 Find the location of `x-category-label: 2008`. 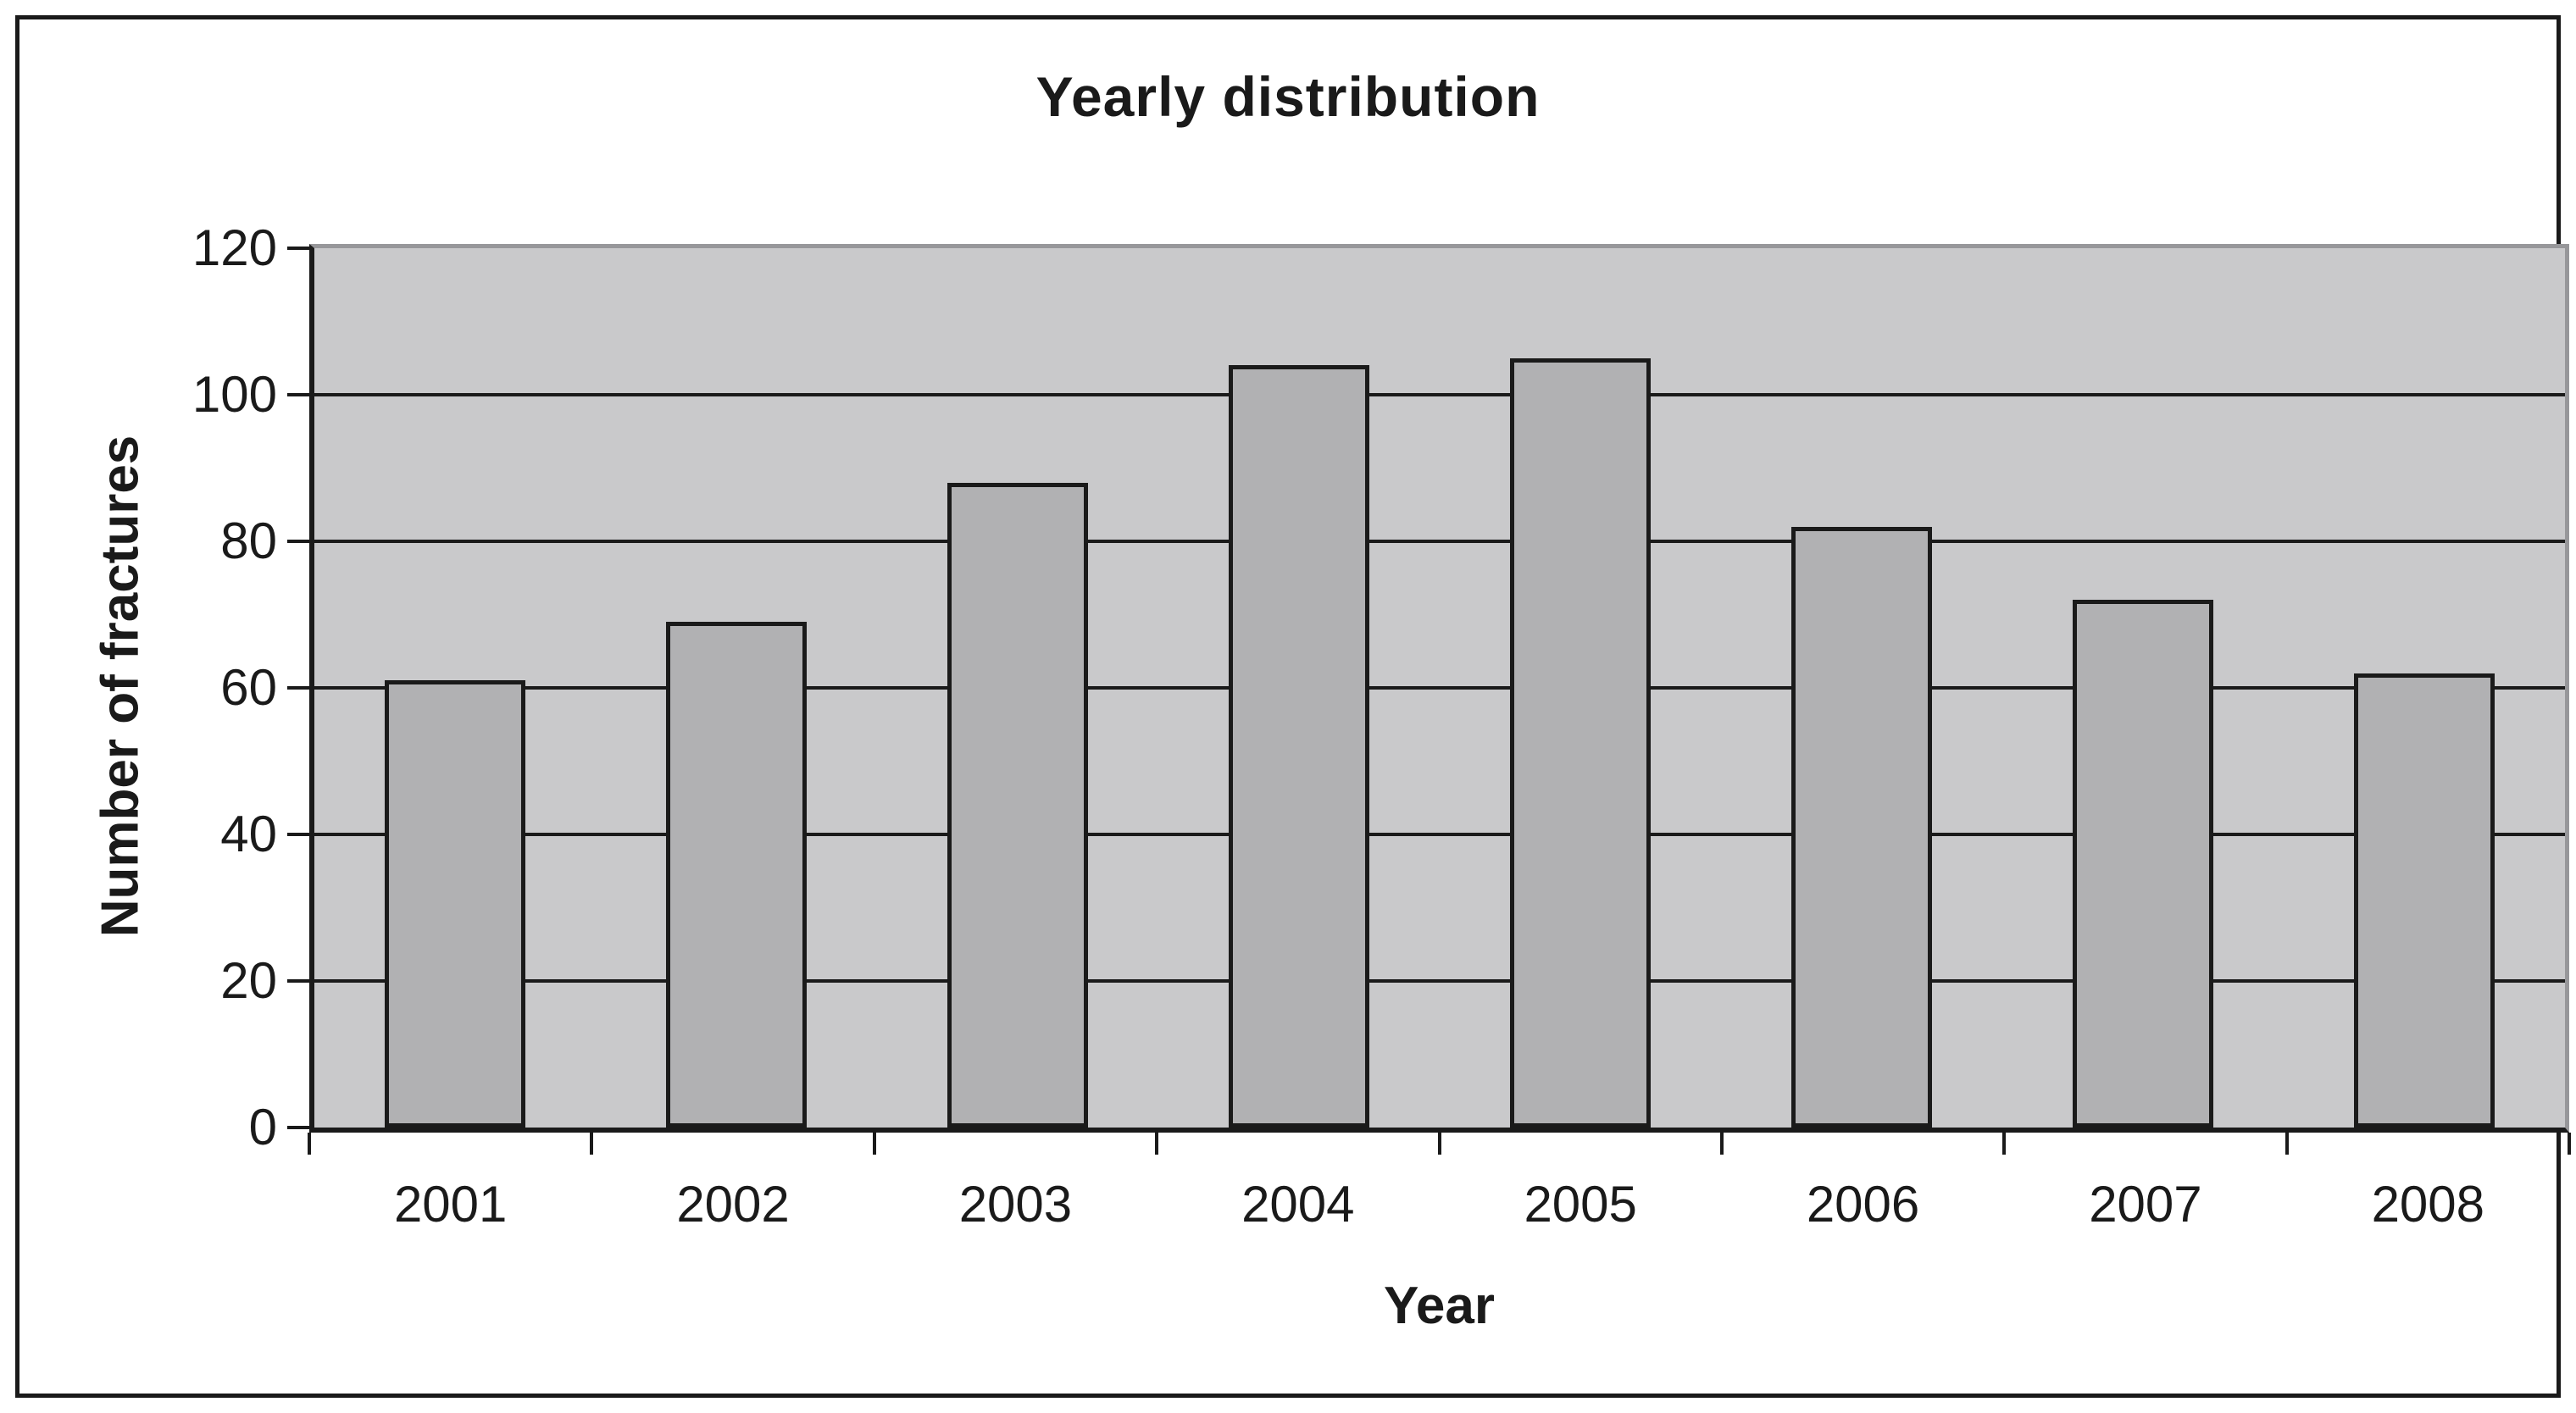

x-category-label: 2008 is located at coordinates (2428, 1204).